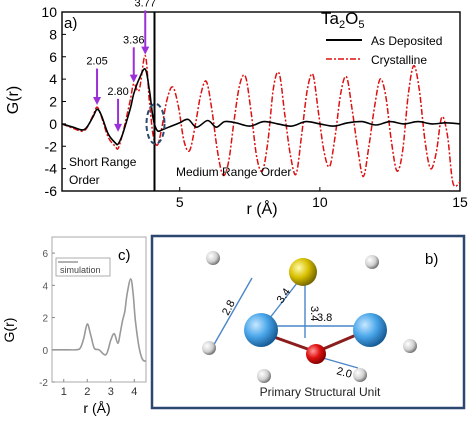  I want to click on panel-a-y-tick-label: 6, so click(53, 57).